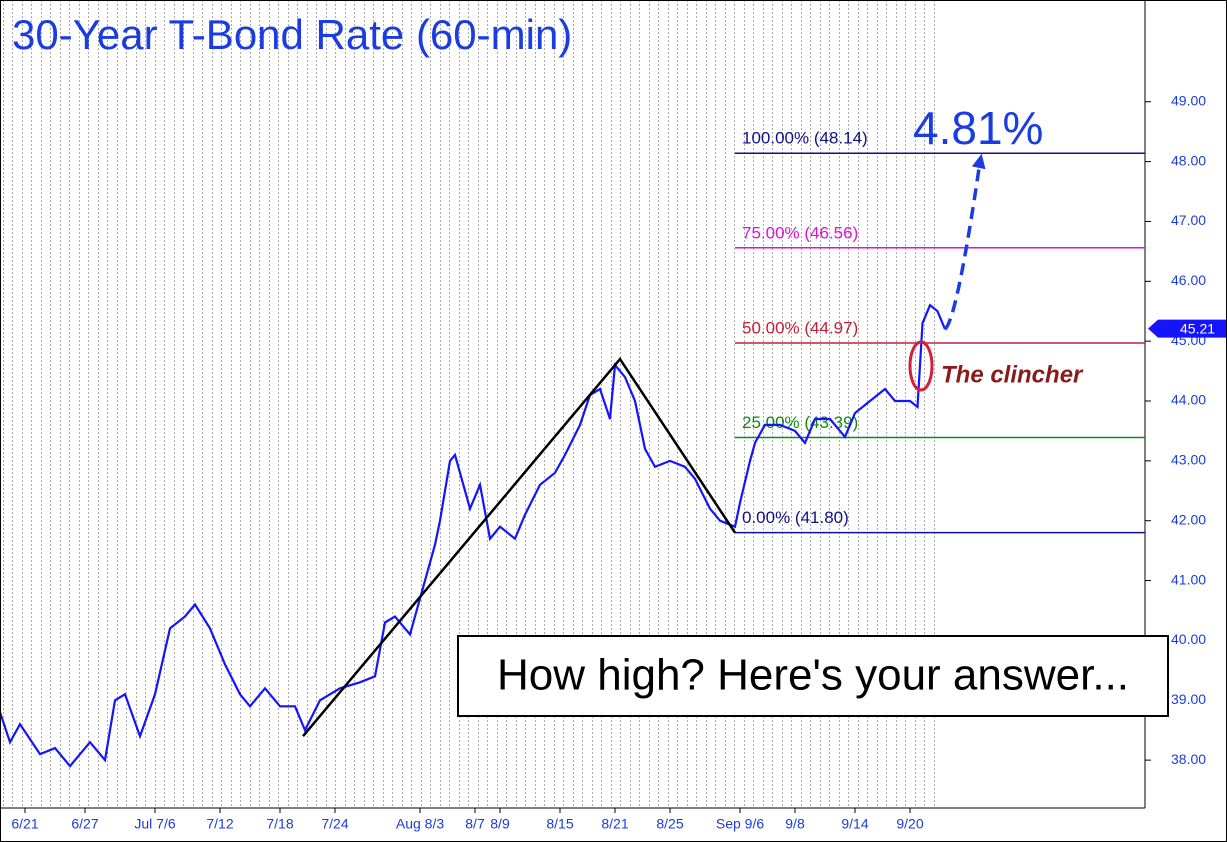 This screenshot has width=1227, height=842. Describe the element at coordinates (962, 246) in the screenshot. I see `projection-arrow` at that location.